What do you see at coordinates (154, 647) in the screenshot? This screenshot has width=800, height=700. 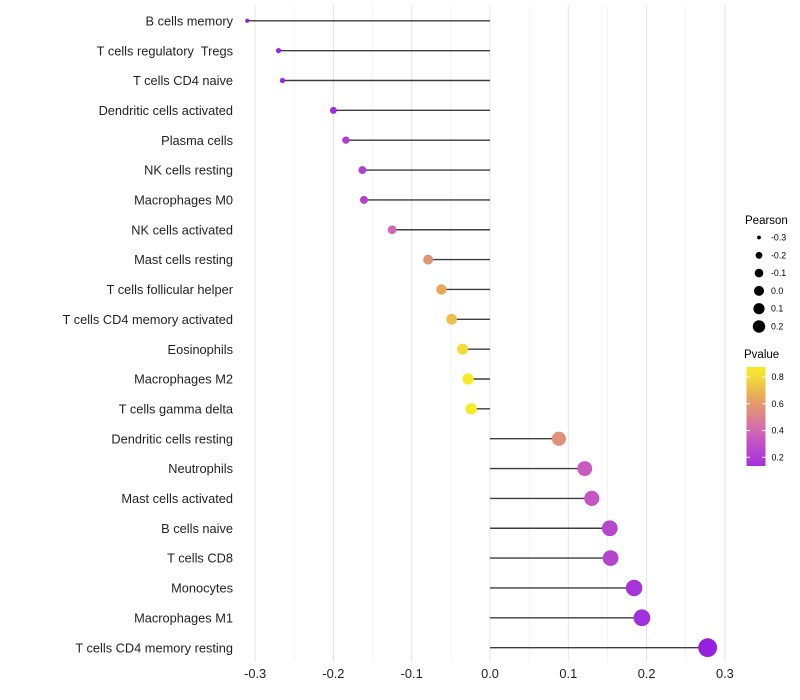 I see `y-axis-label: T cells CD4 memory resting` at bounding box center [154, 647].